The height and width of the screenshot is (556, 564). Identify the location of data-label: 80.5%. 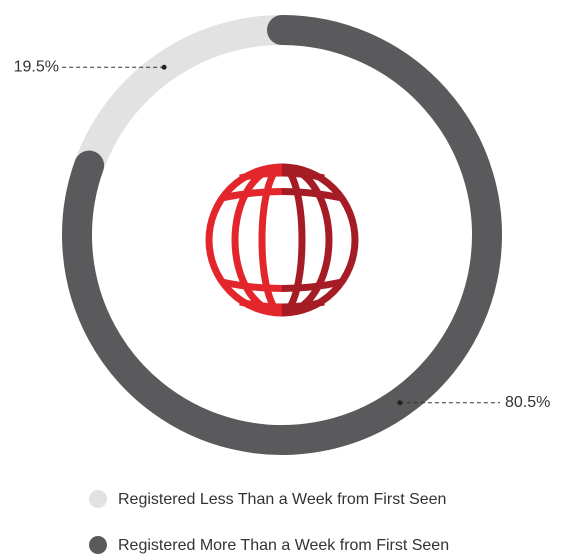
(527, 402).